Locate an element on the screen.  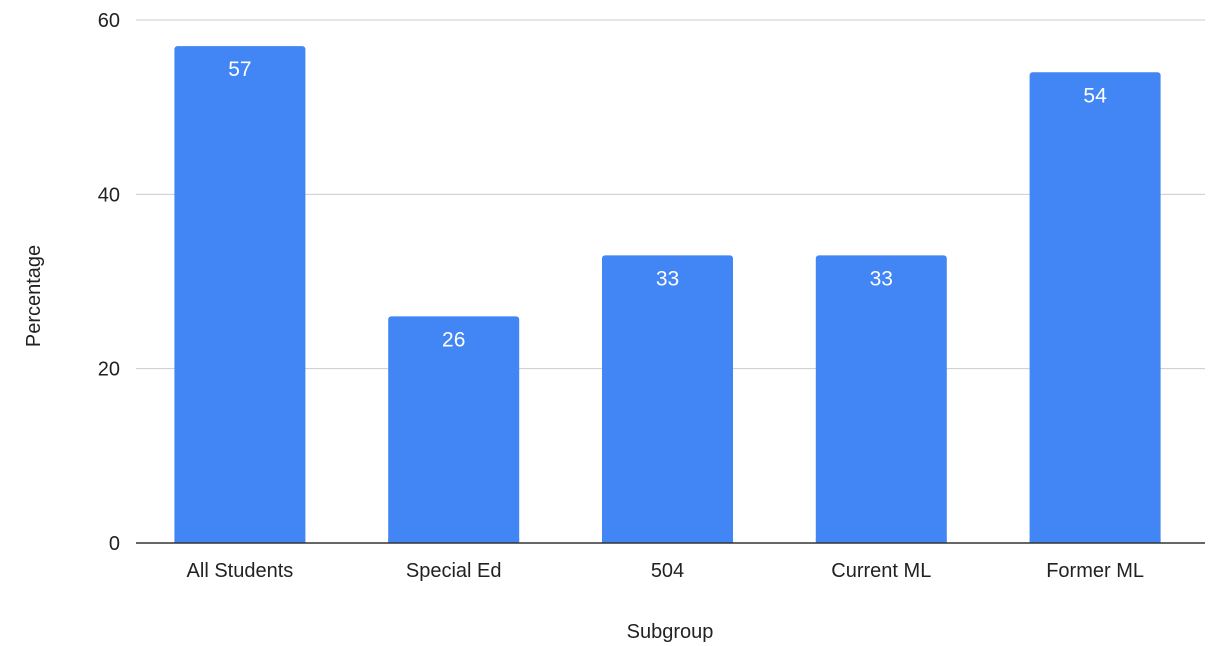
y-tick-label: 60 is located at coordinates (109, 21).